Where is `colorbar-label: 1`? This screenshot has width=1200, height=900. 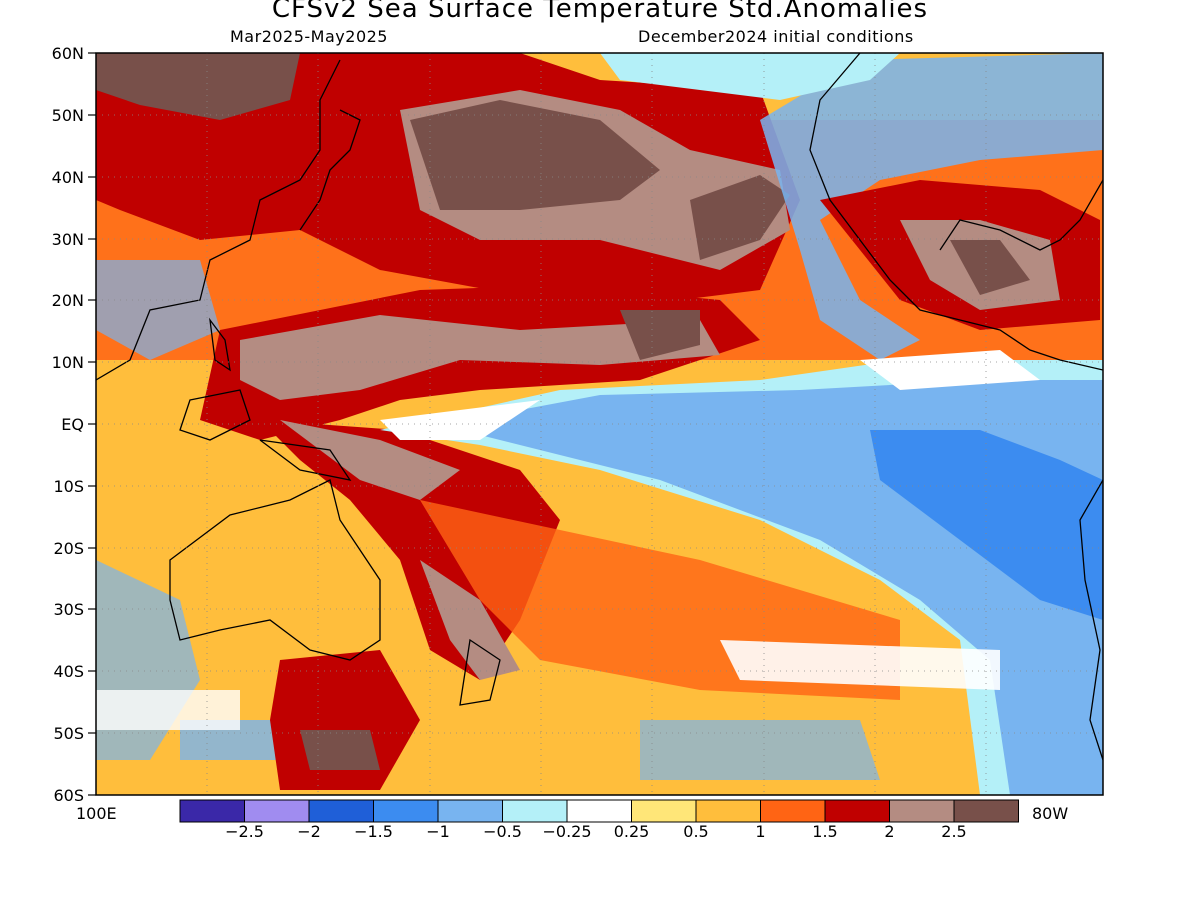 colorbar-label: 1 is located at coordinates (760, 831).